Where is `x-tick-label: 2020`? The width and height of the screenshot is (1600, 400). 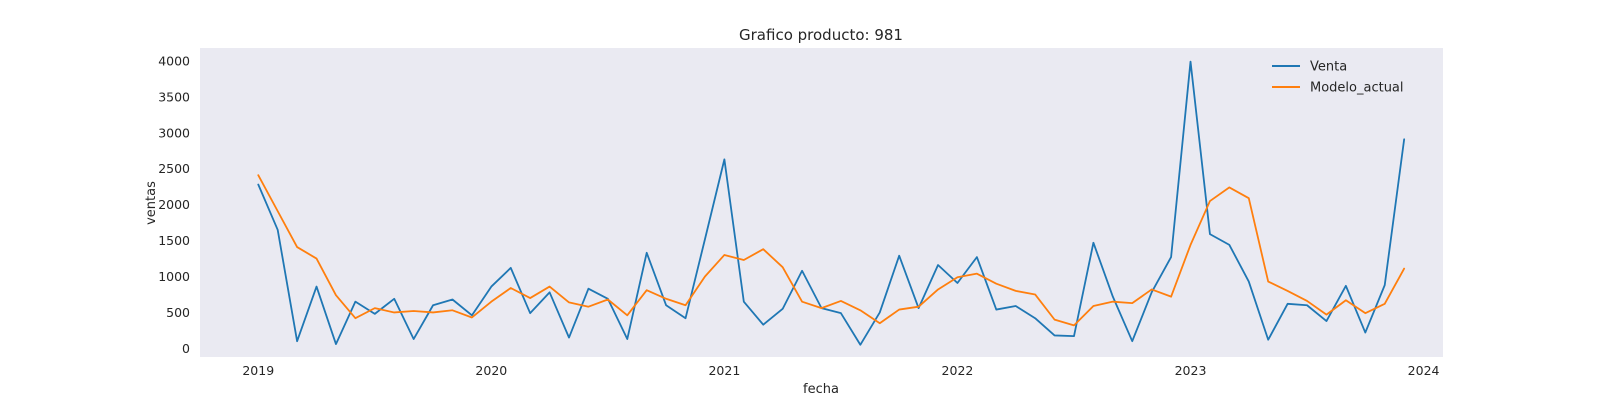 x-tick-label: 2020 is located at coordinates (491, 370).